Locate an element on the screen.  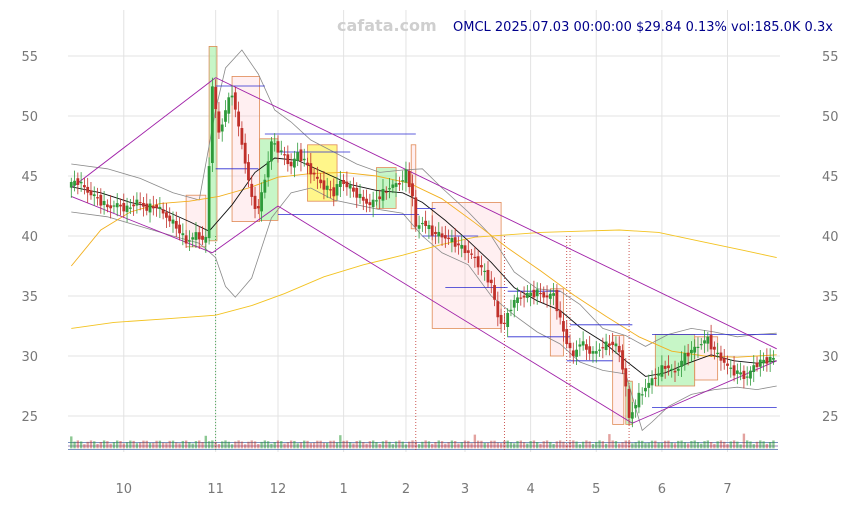
x-tick-9: 7 is located at coordinates (727, 489).